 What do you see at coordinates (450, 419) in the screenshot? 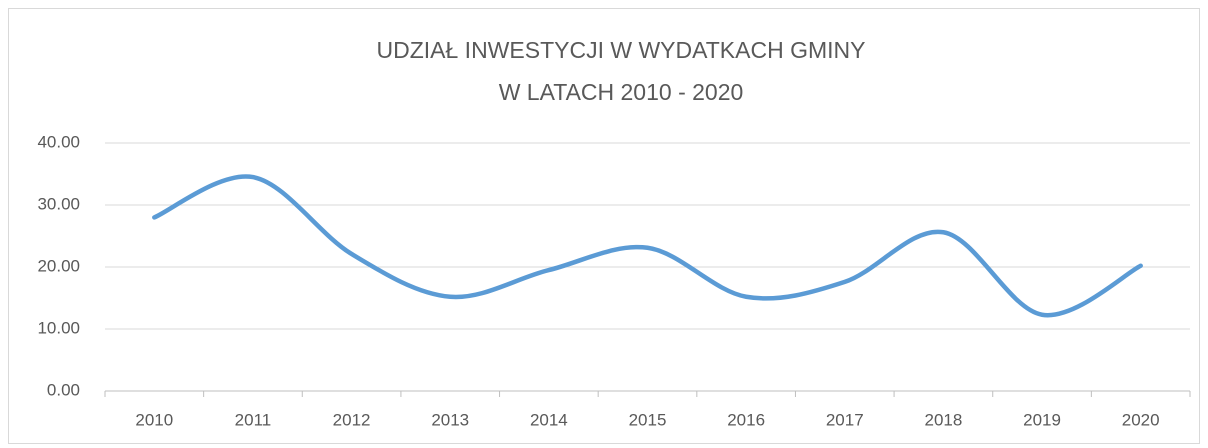
I see `x-tick-label: 2013` at bounding box center [450, 419].